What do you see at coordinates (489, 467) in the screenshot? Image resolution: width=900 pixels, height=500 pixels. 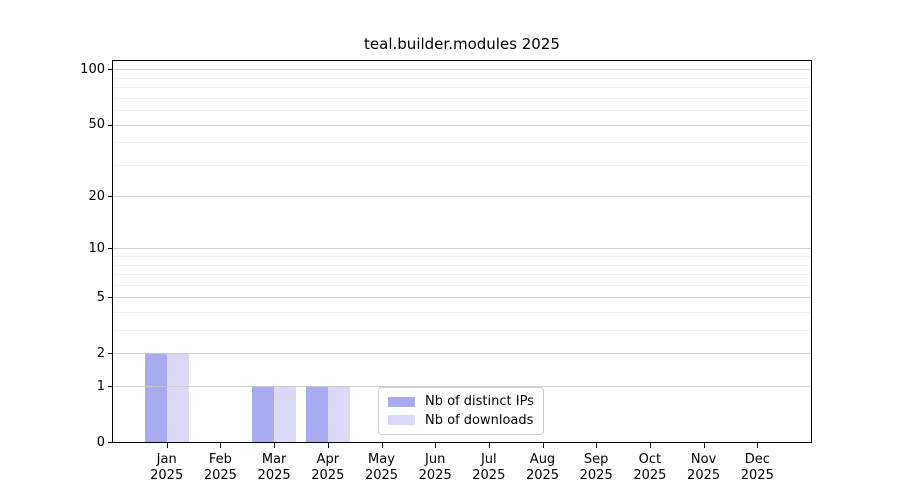 I see `x-axis-tick-label: Jul 2025` at bounding box center [489, 467].